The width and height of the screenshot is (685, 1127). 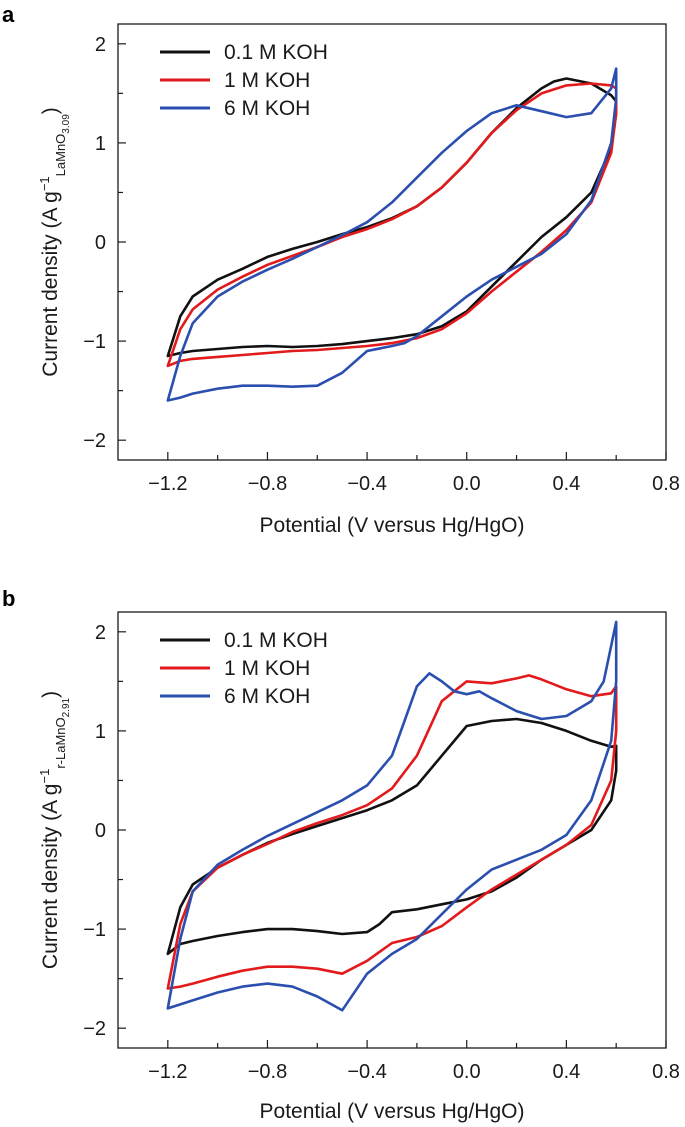 I want to click on panel-b-yticklabels: −2 −1 0 1 2, so click(x=94, y=831).